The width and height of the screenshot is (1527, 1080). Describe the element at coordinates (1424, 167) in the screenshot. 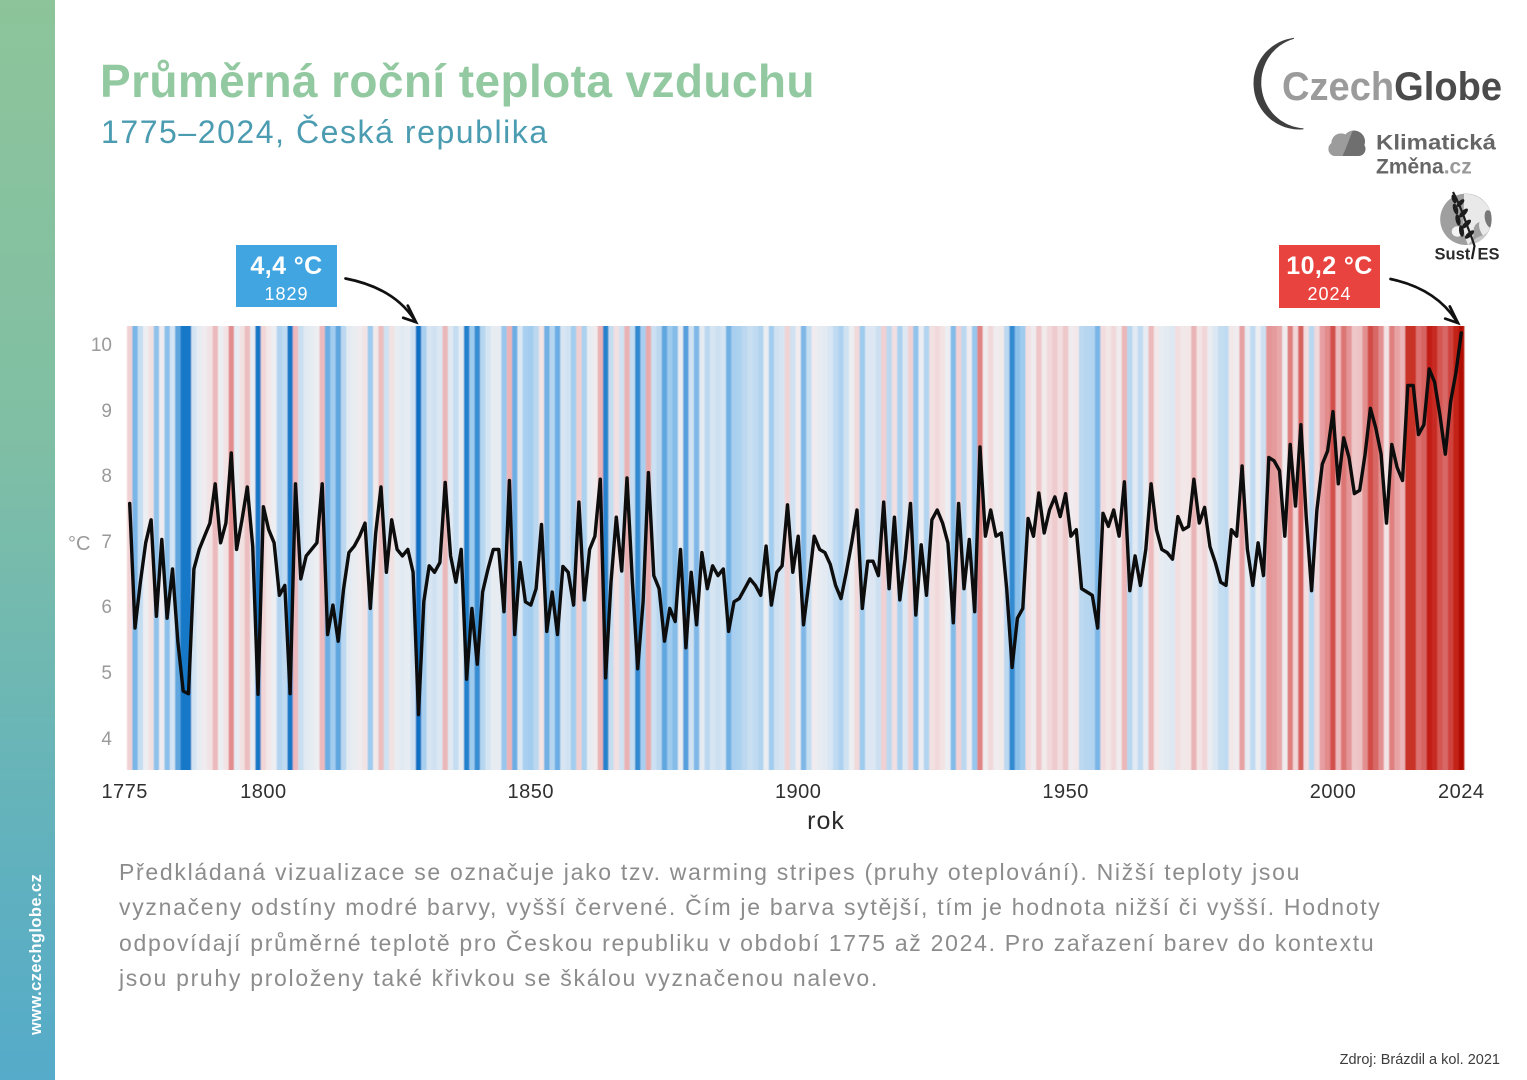

I see `svg-text: Změna.cz` at that location.